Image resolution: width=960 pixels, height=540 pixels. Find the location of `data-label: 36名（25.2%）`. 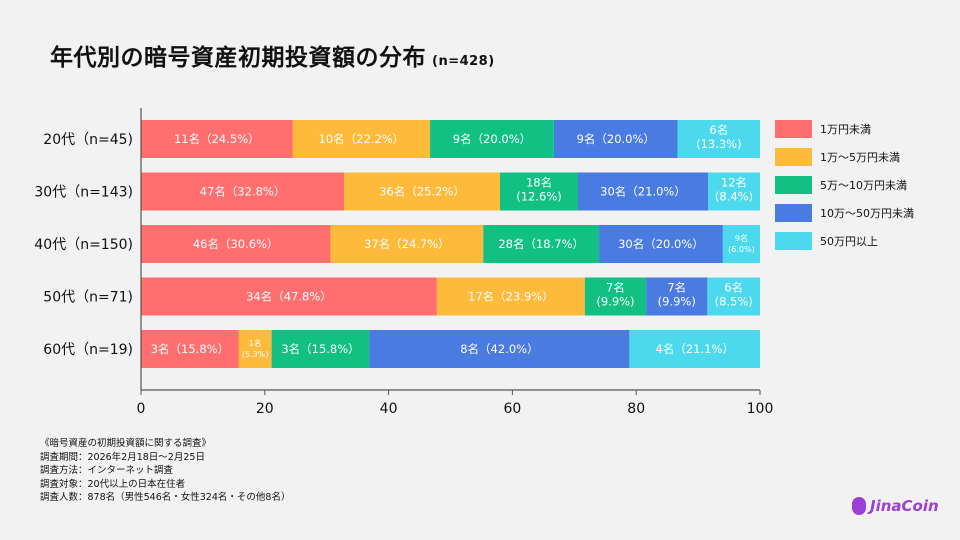

data-label: 36名（25.2%） is located at coordinates (422, 192).